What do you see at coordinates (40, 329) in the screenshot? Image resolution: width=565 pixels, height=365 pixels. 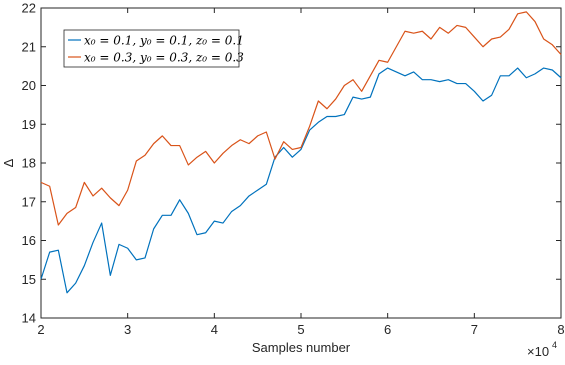 I see `x-tick-label: 2` at bounding box center [40, 329].